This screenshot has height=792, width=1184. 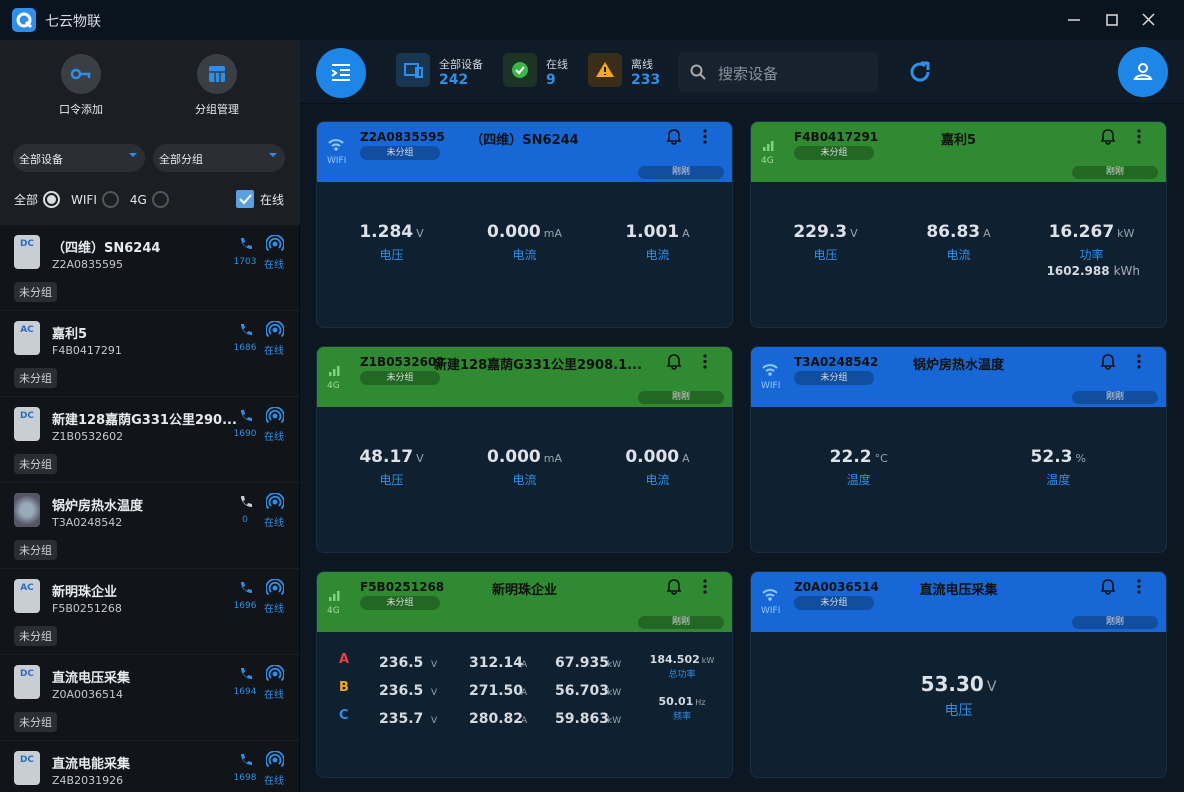 I want to click on extra-value: 1602.988, so click(x=1078, y=271).